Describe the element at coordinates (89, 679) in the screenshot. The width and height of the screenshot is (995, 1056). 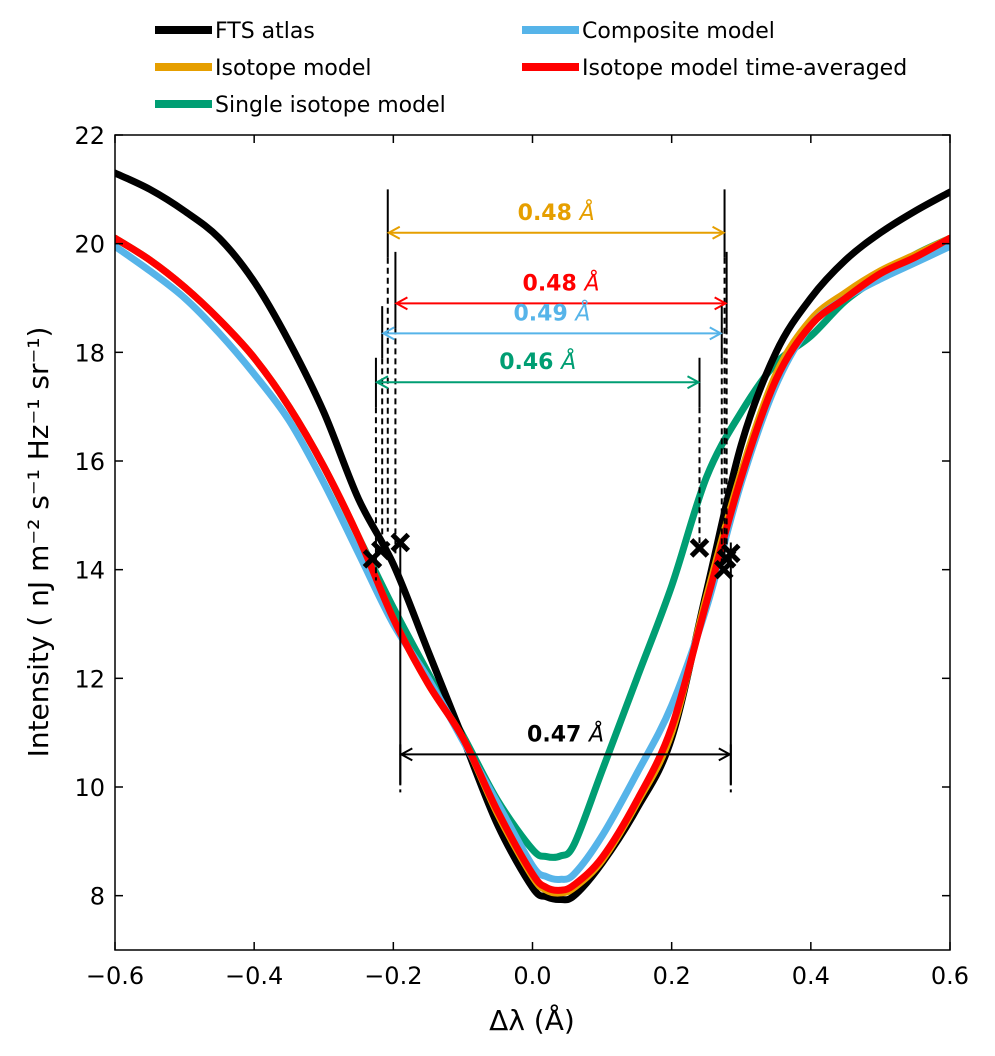
I see `y-tick-label: 12` at that location.